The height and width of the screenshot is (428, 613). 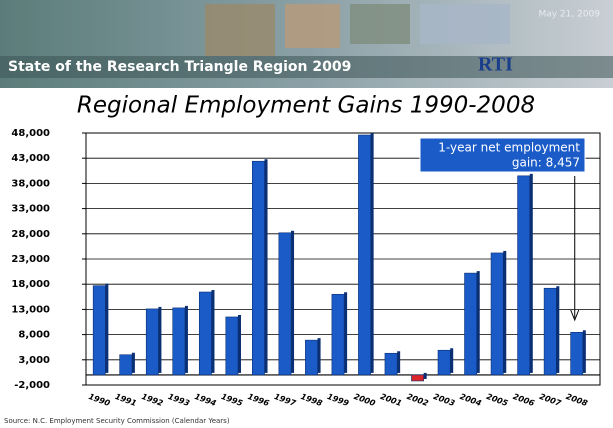 What do you see at coordinates (444, 400) in the screenshot?
I see `x-tick-label: 2003` at bounding box center [444, 400].